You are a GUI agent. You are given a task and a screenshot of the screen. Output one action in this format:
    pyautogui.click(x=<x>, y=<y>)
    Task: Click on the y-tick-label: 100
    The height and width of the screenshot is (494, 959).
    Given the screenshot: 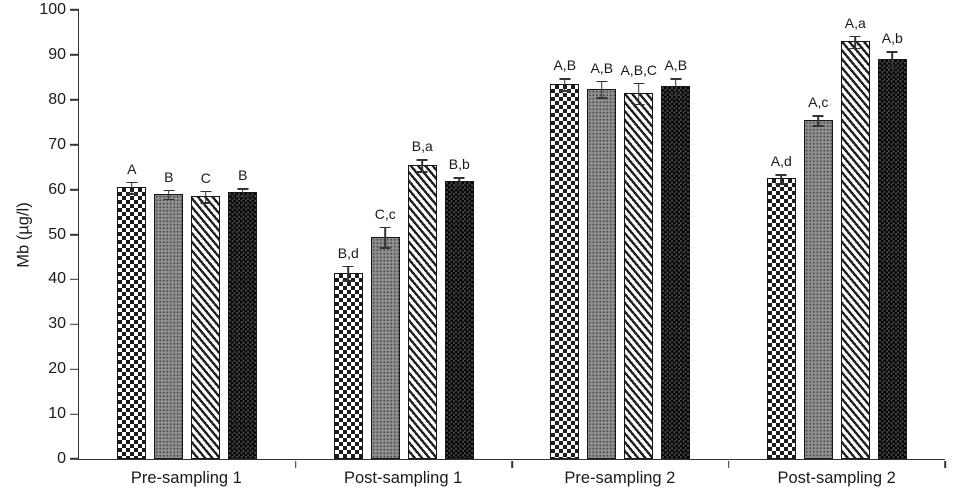 What is the action you would take?
    pyautogui.click(x=52, y=9)
    